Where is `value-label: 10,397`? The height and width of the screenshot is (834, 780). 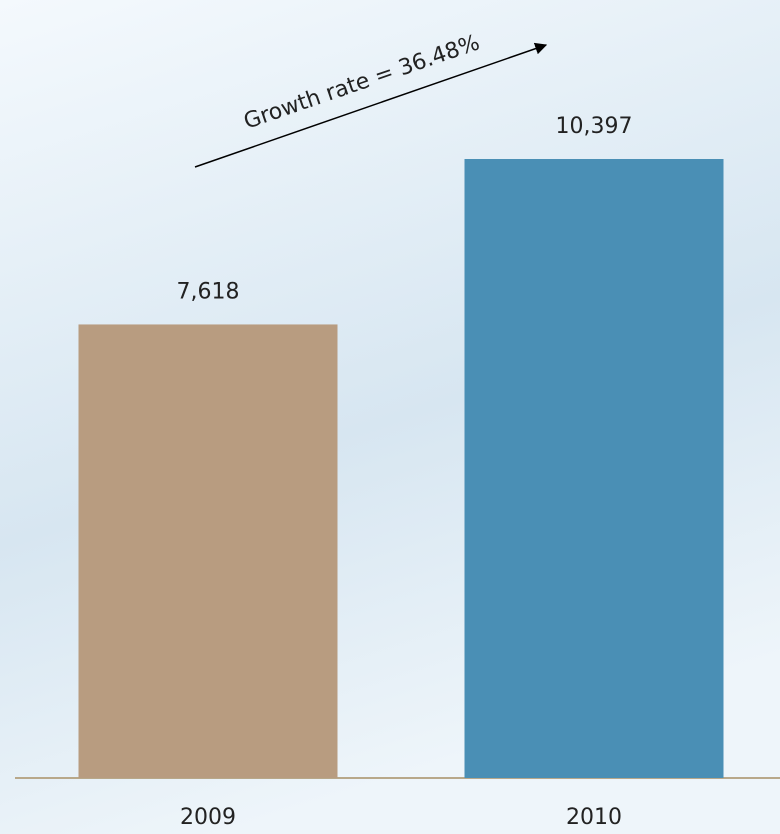 value-label: 10,397 is located at coordinates (594, 126).